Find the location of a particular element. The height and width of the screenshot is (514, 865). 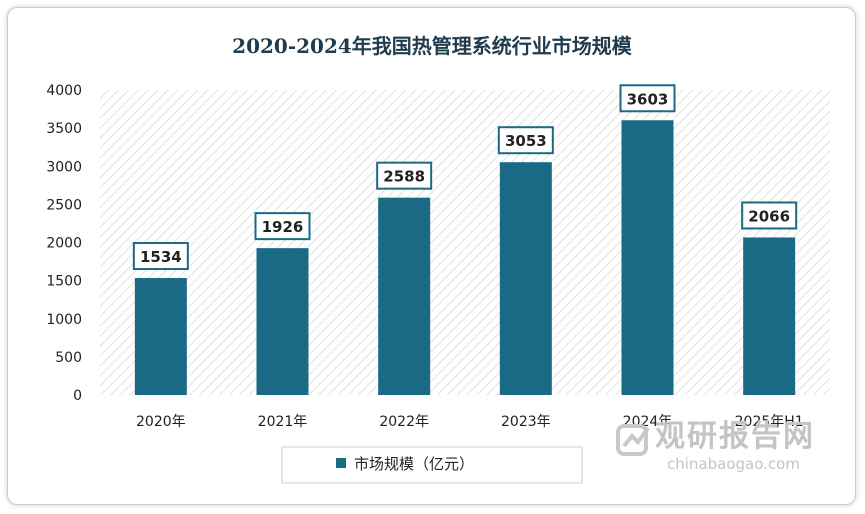

data-label: 2588 is located at coordinates (404, 177).